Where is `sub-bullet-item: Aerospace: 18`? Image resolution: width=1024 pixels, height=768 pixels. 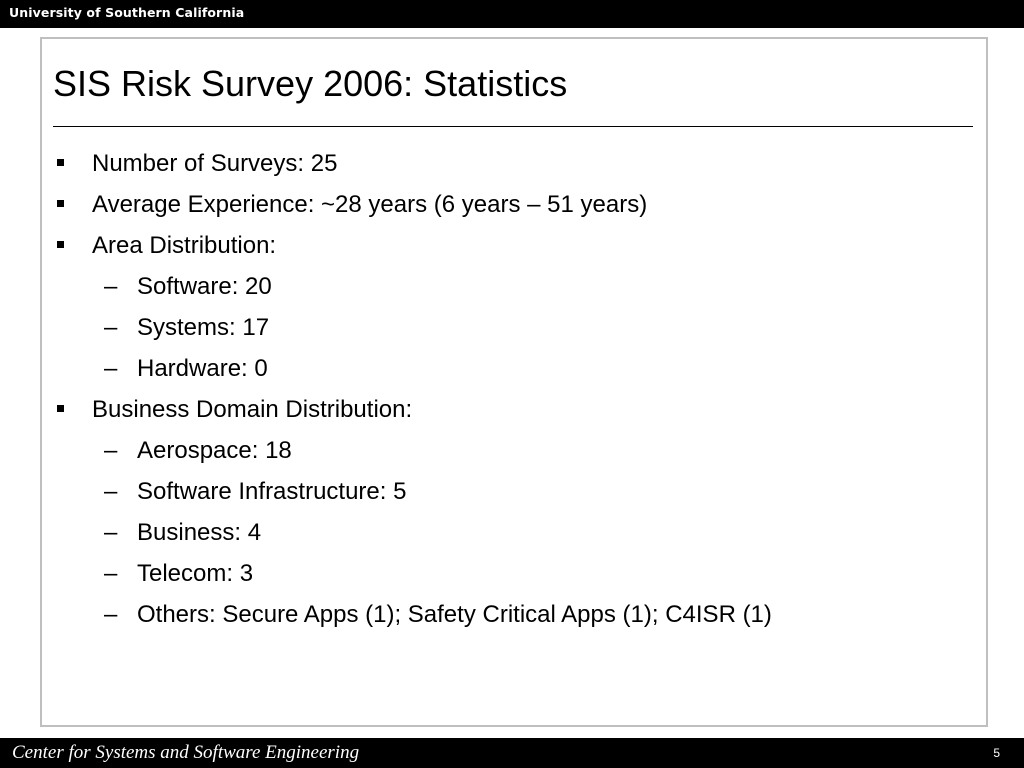
sub-bullet-item: Aerospace: 18 is located at coordinates (214, 450).